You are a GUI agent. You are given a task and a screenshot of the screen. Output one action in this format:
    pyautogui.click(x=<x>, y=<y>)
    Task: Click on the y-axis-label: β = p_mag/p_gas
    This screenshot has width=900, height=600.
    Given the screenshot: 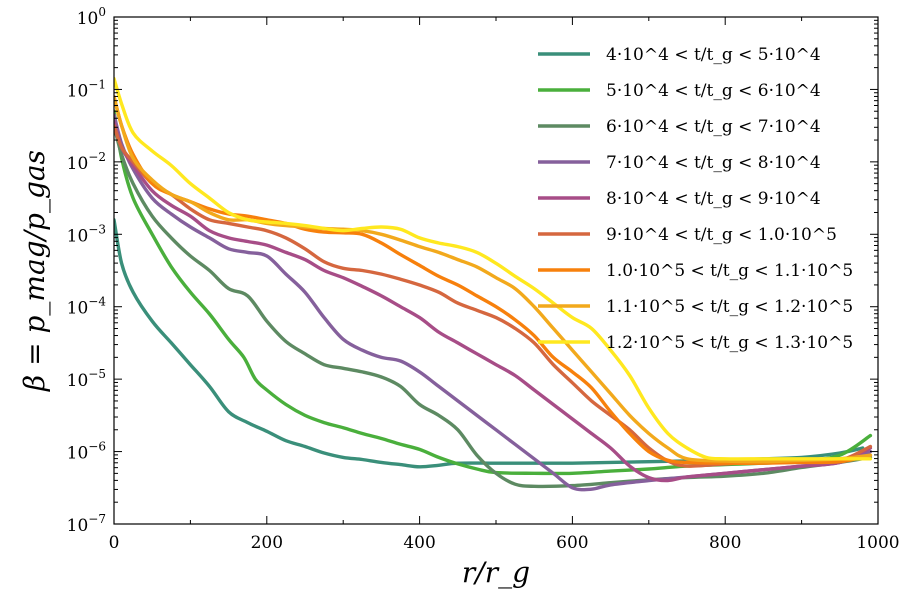 What is the action you would take?
    pyautogui.click(x=34, y=271)
    